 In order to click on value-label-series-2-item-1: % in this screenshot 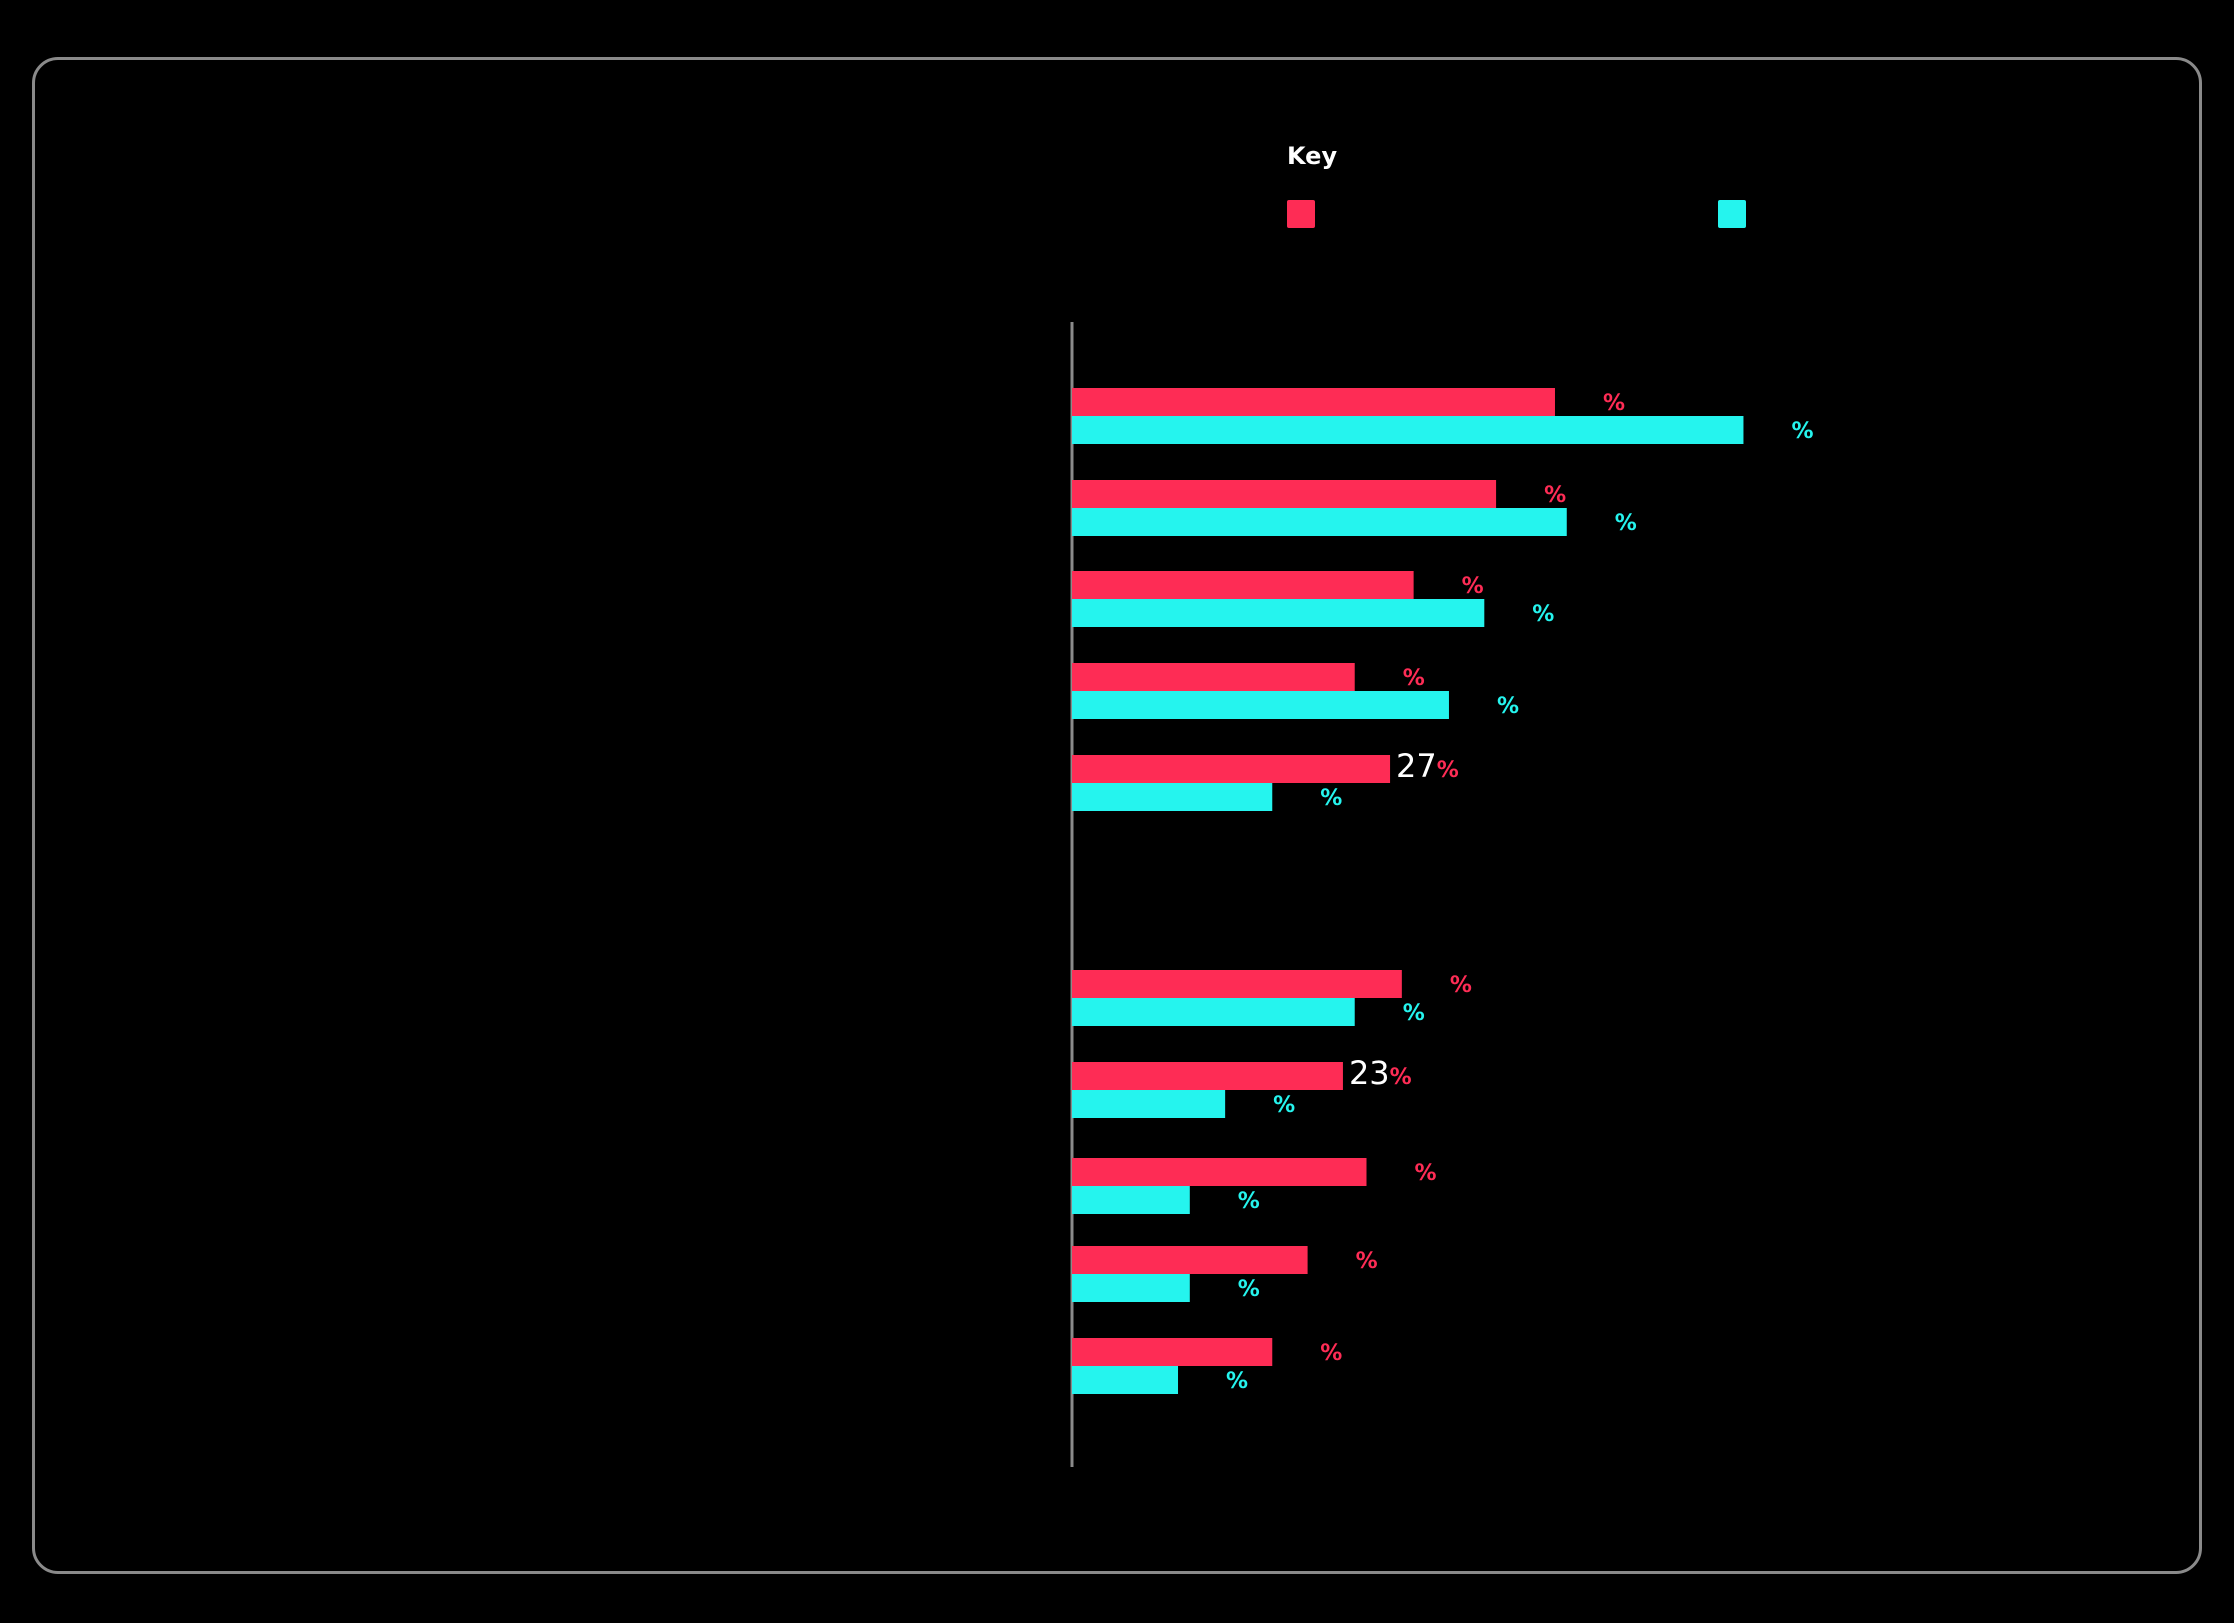, I will do `click(1802, 431)`.